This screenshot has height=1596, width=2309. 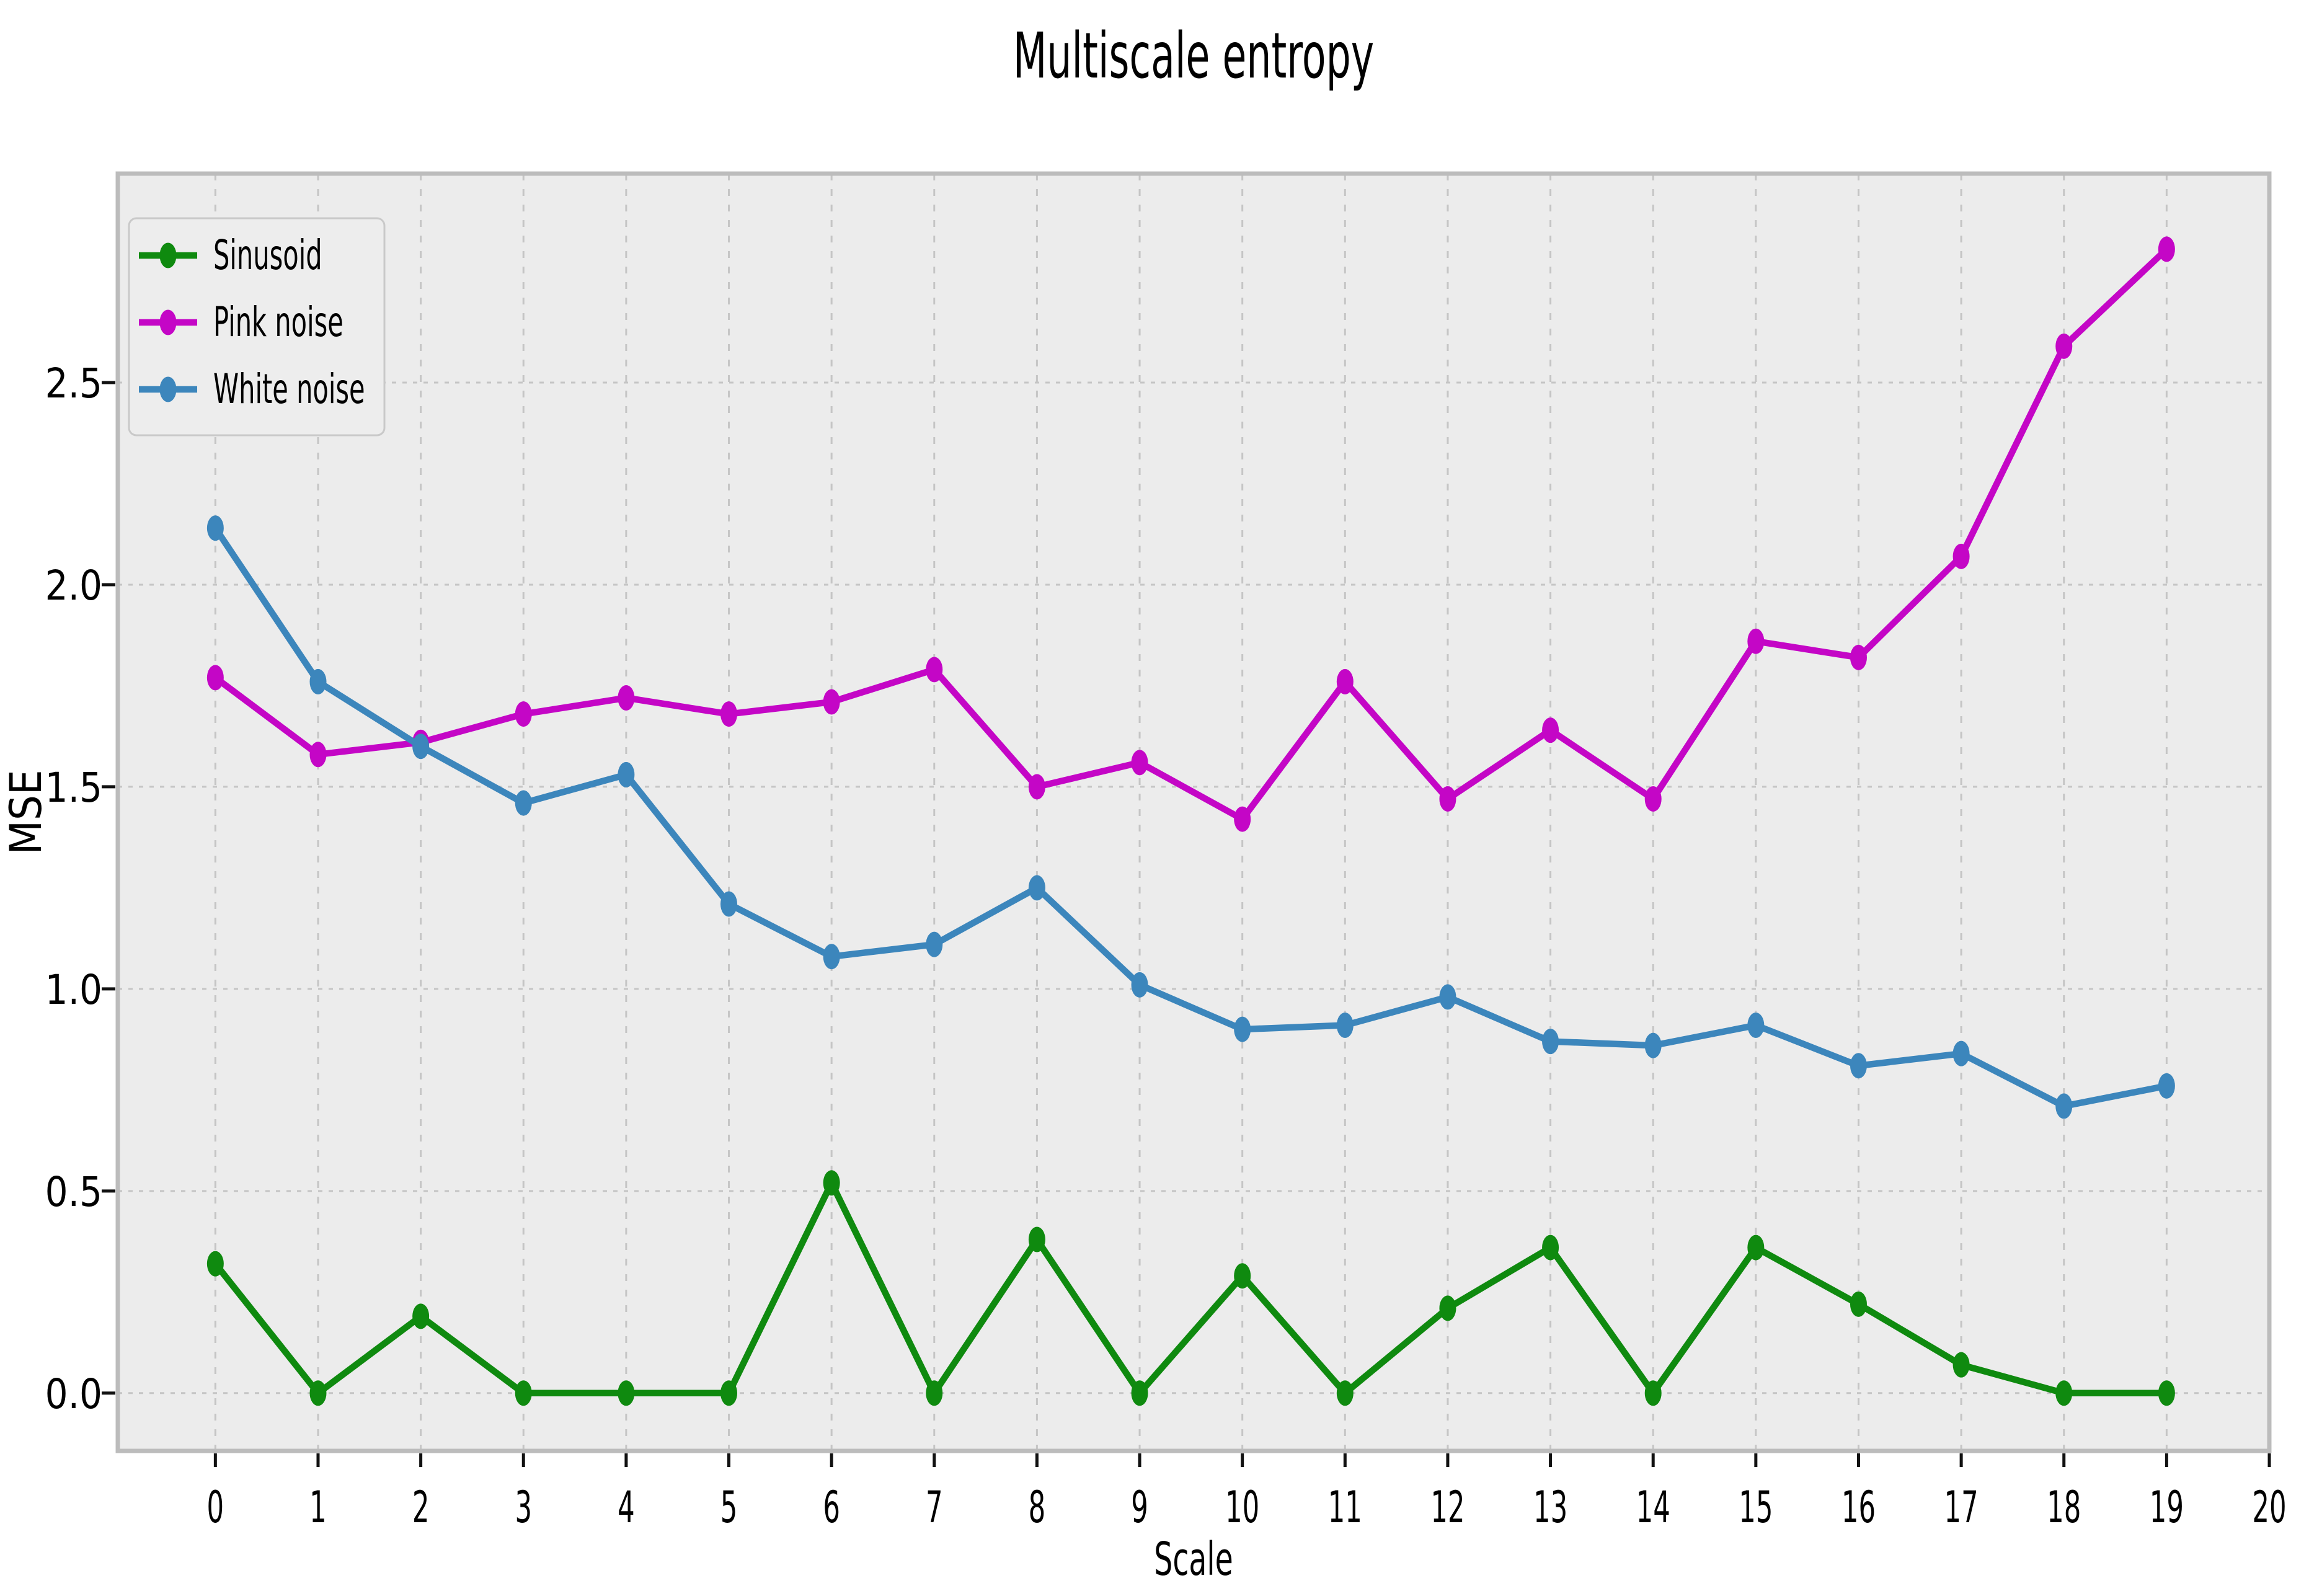 What do you see at coordinates (1653, 799) in the screenshot?
I see `data-point-pink-noise-x14` at bounding box center [1653, 799].